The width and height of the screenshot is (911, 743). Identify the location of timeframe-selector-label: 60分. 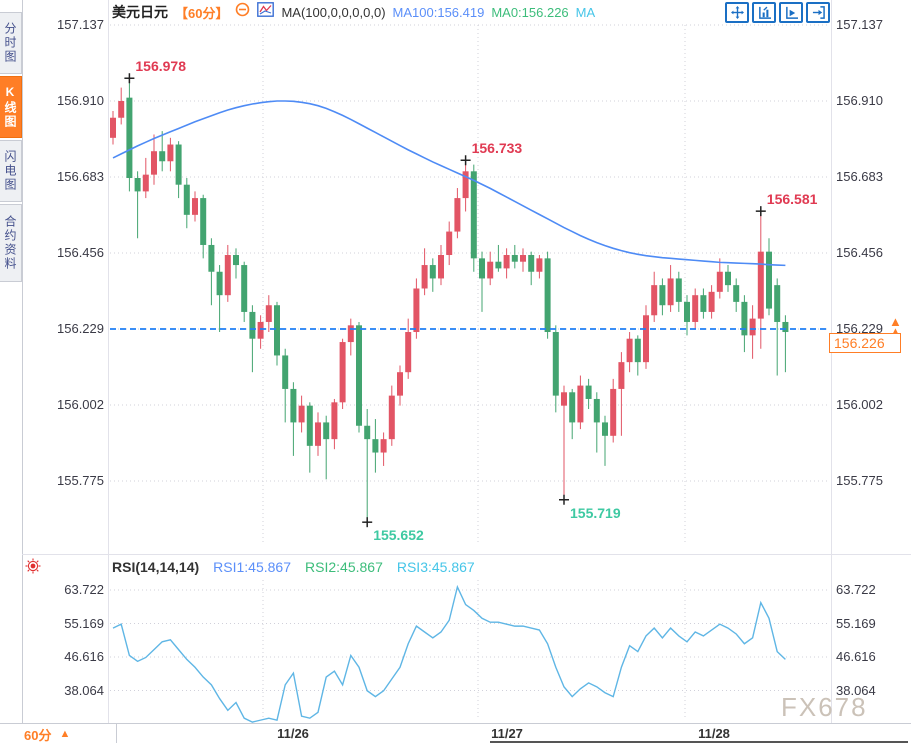
(38, 735).